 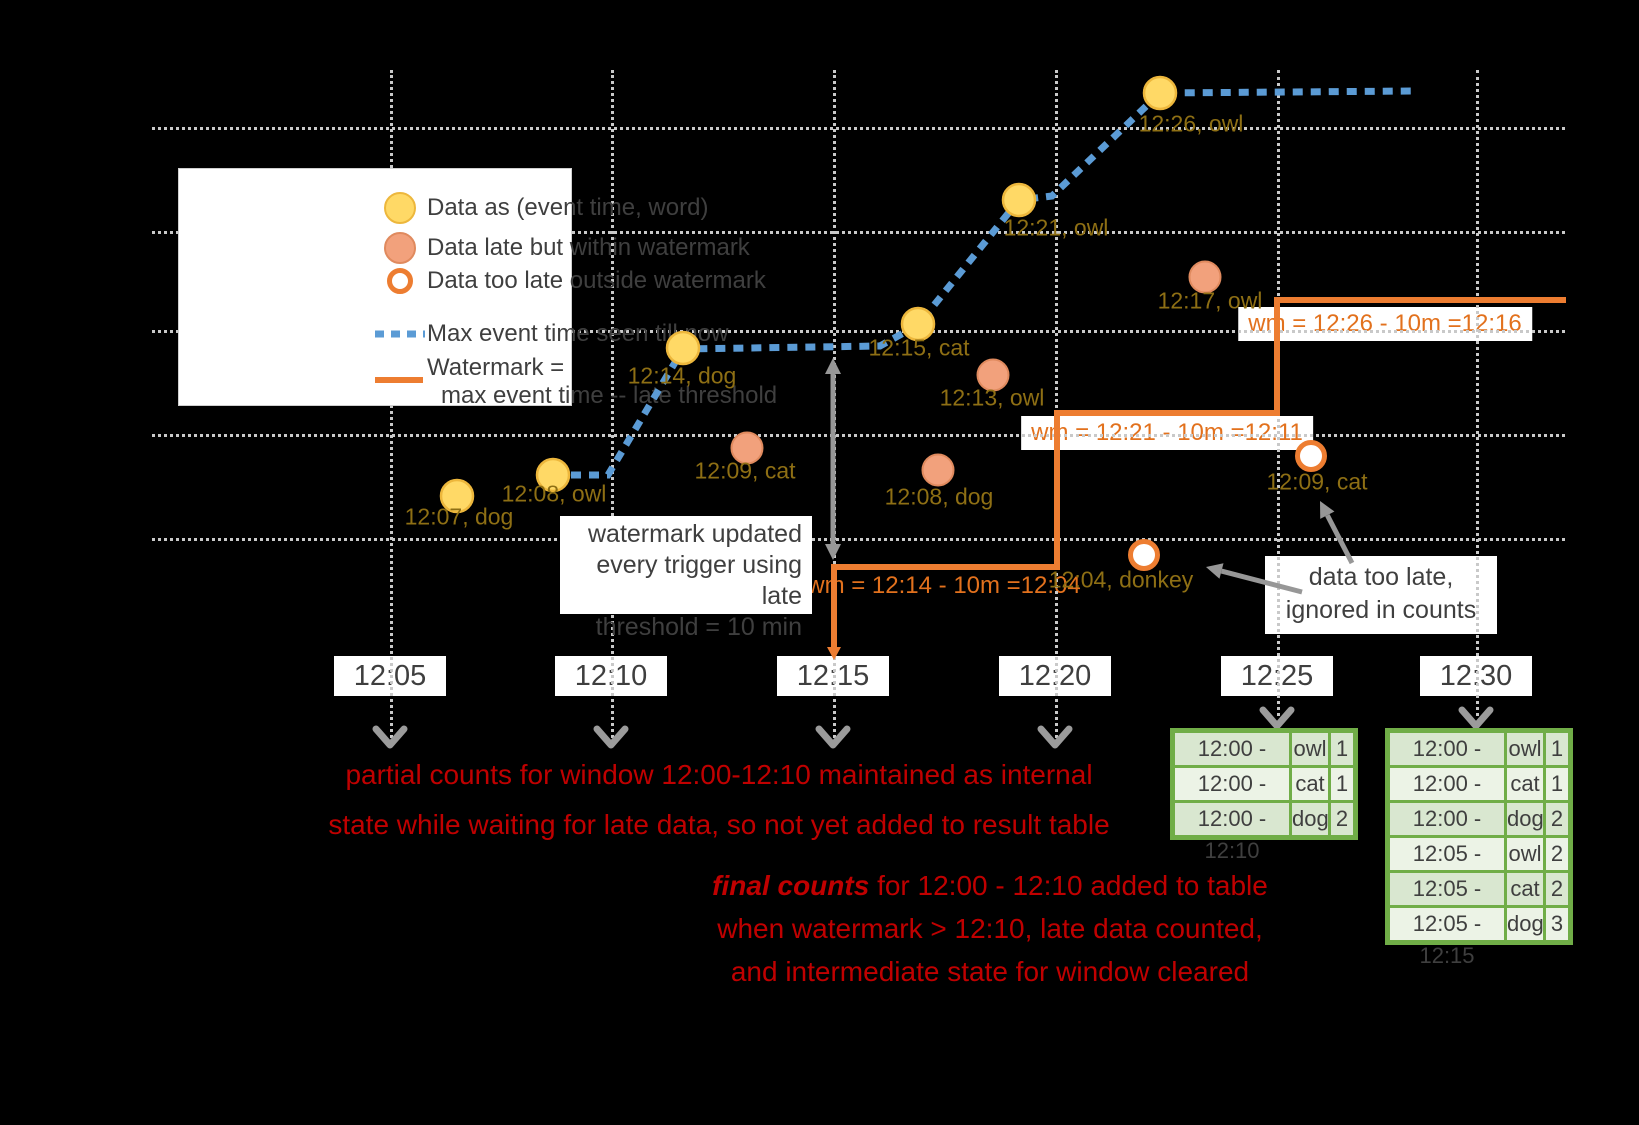 What do you see at coordinates (457, 496) in the screenshot?
I see `data-point-12:07-dog` at bounding box center [457, 496].